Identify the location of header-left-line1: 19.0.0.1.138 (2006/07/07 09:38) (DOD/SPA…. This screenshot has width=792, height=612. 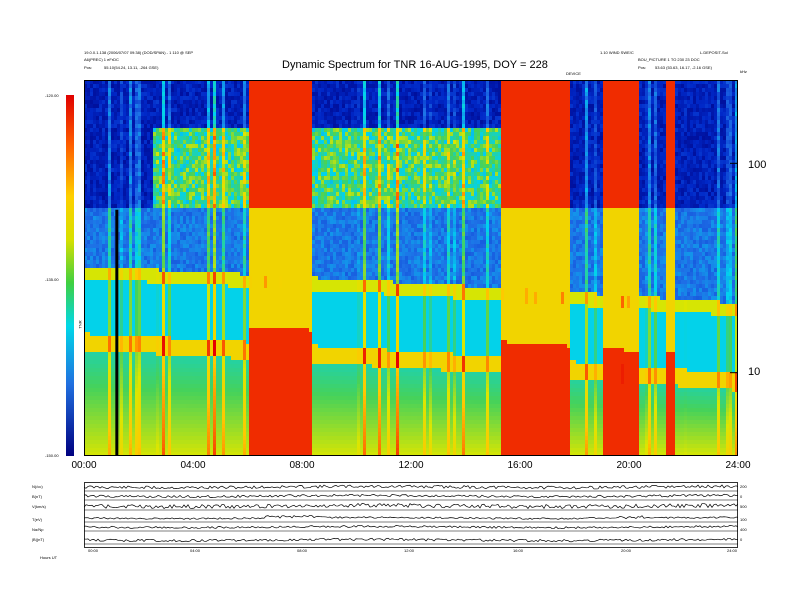
(138, 52).